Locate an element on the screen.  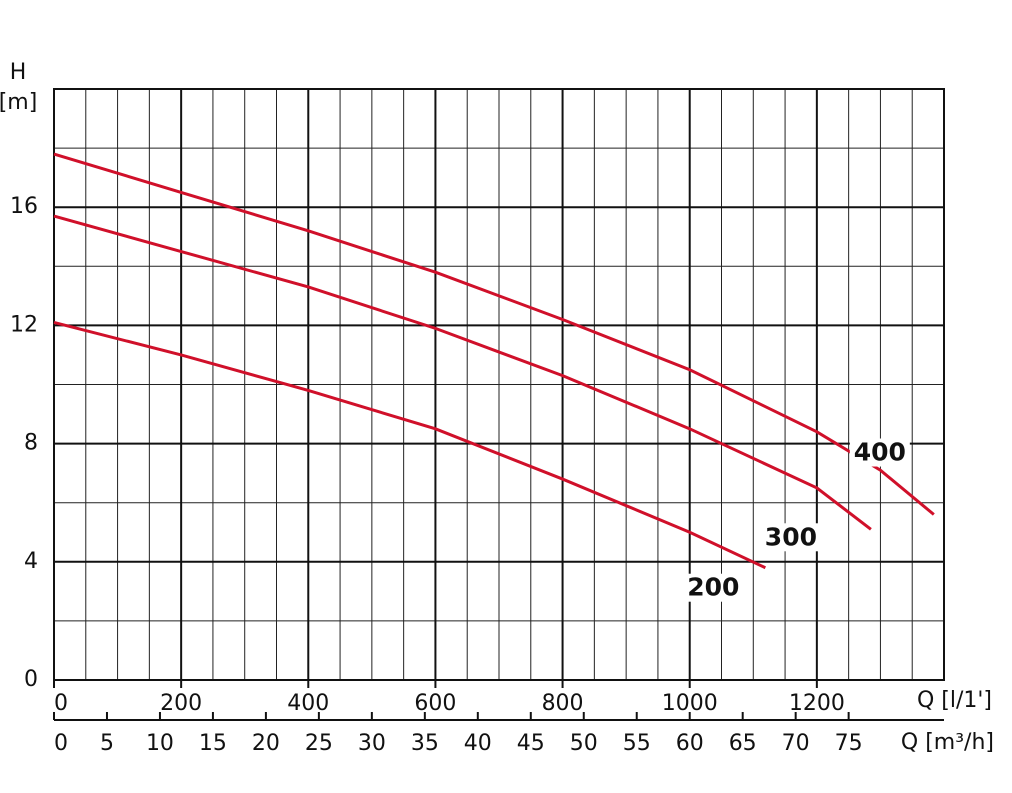
x-tick-label: 600 is located at coordinates (435, 703).